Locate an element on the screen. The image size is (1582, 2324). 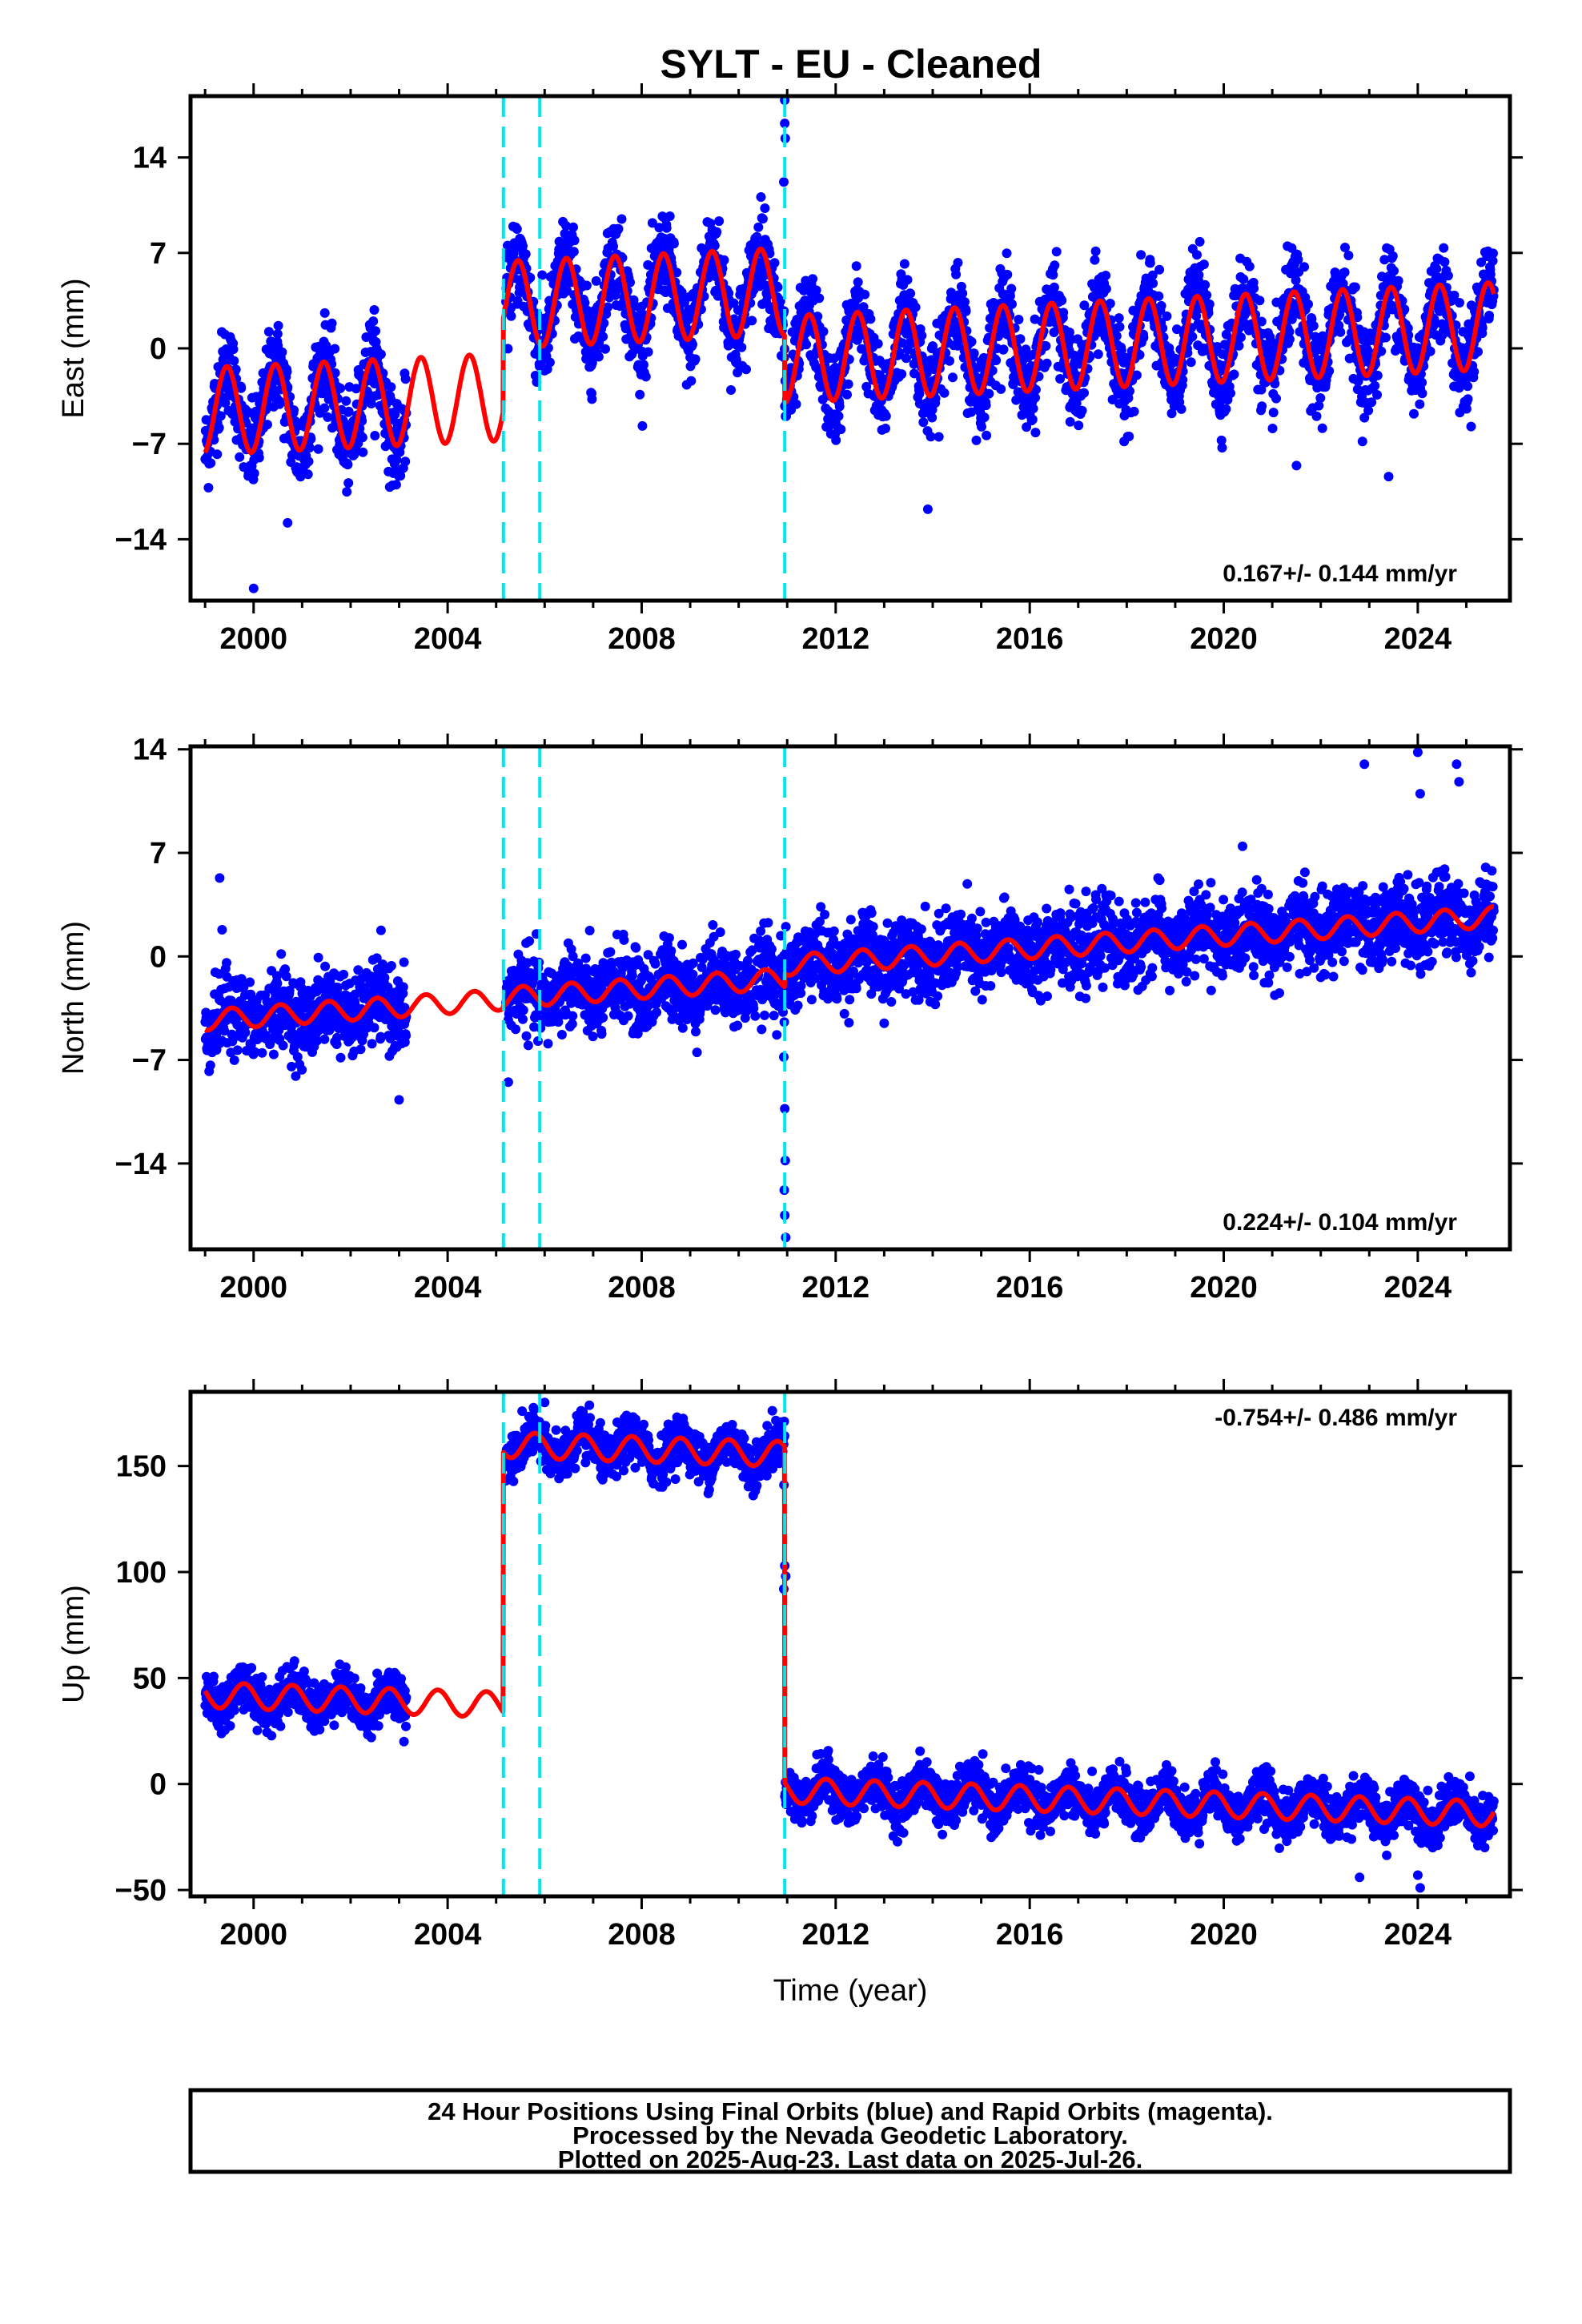
x-tick-label: 2012 is located at coordinates (836, 639).